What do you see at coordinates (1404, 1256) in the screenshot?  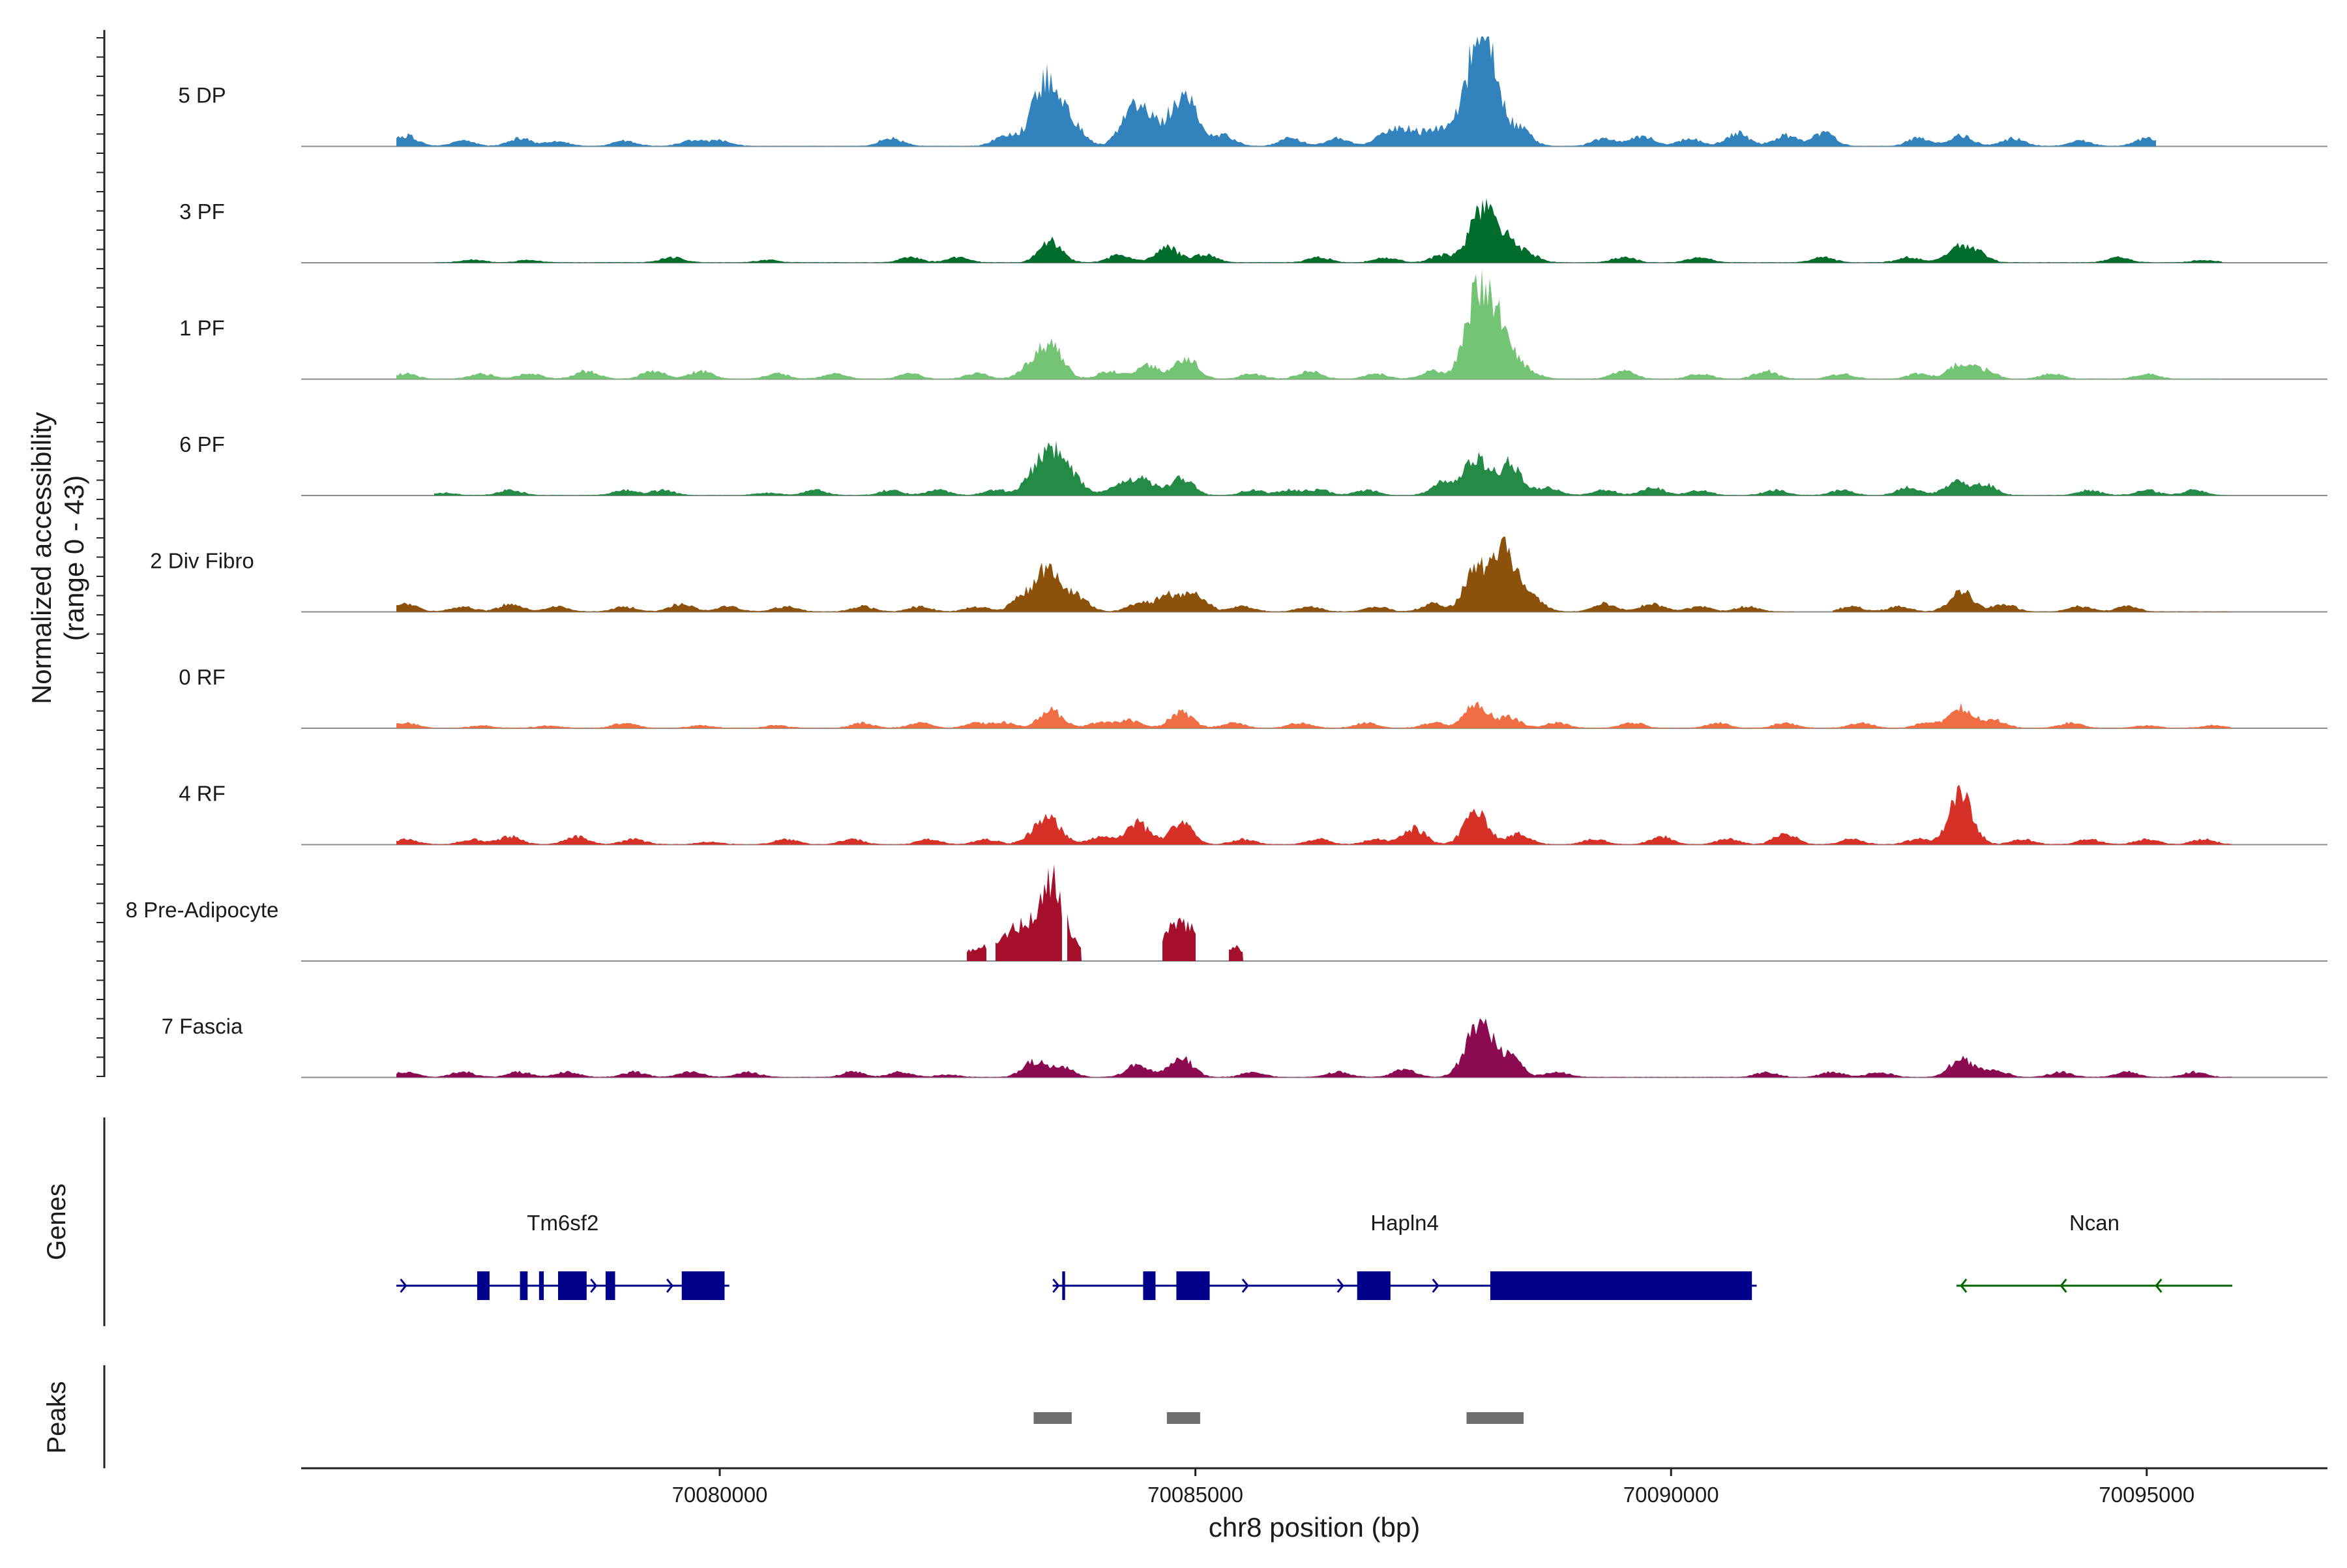 I see `gene-hapln4: Hapln4` at bounding box center [1404, 1256].